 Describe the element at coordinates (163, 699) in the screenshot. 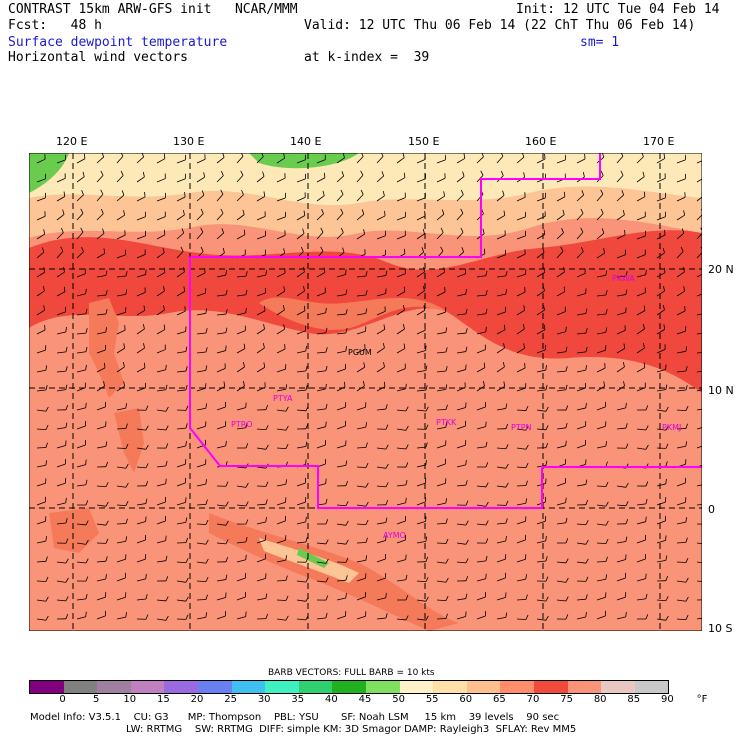

I see `color-bar-label: 15` at that location.